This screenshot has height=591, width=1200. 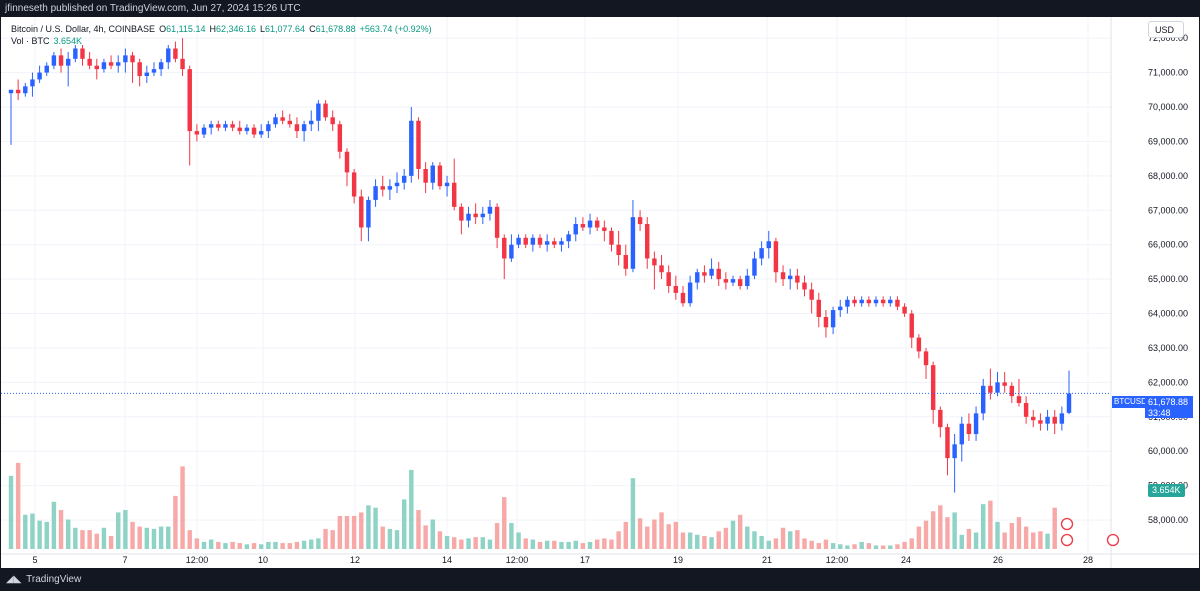 I want to click on legend-open: 61,115.14, so click(x=186, y=29).